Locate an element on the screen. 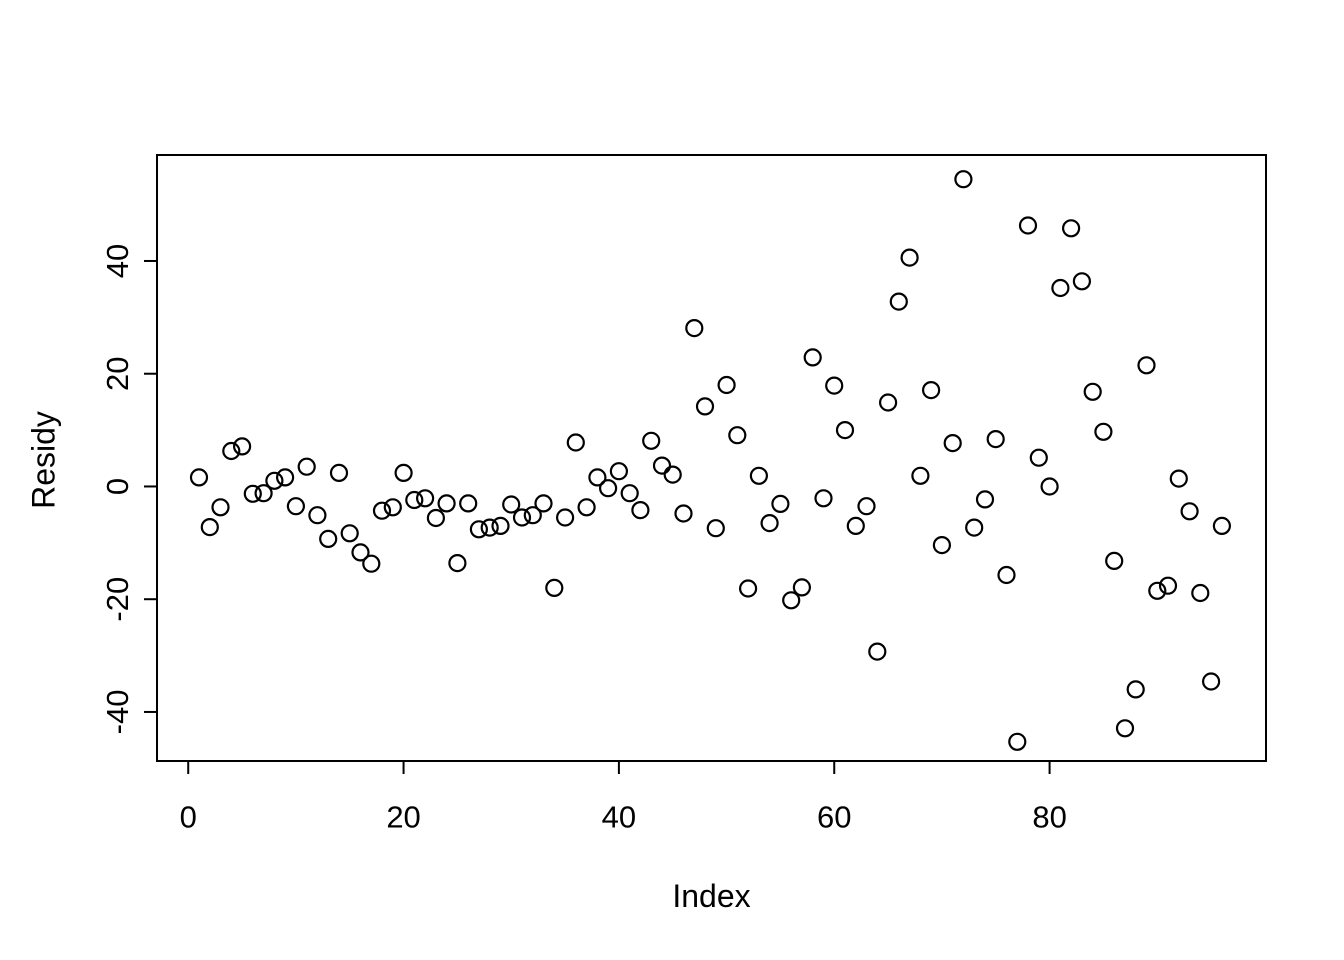  x-tick-label: 60 is located at coordinates (834, 817).